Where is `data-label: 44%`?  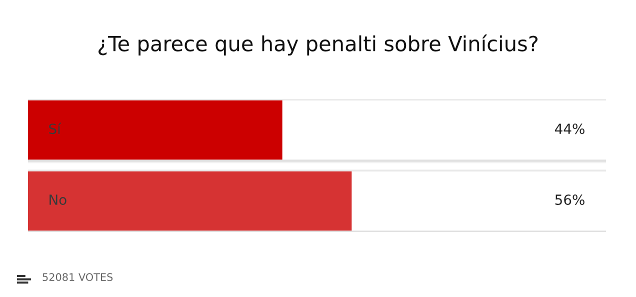 data-label: 44% is located at coordinates (569, 129).